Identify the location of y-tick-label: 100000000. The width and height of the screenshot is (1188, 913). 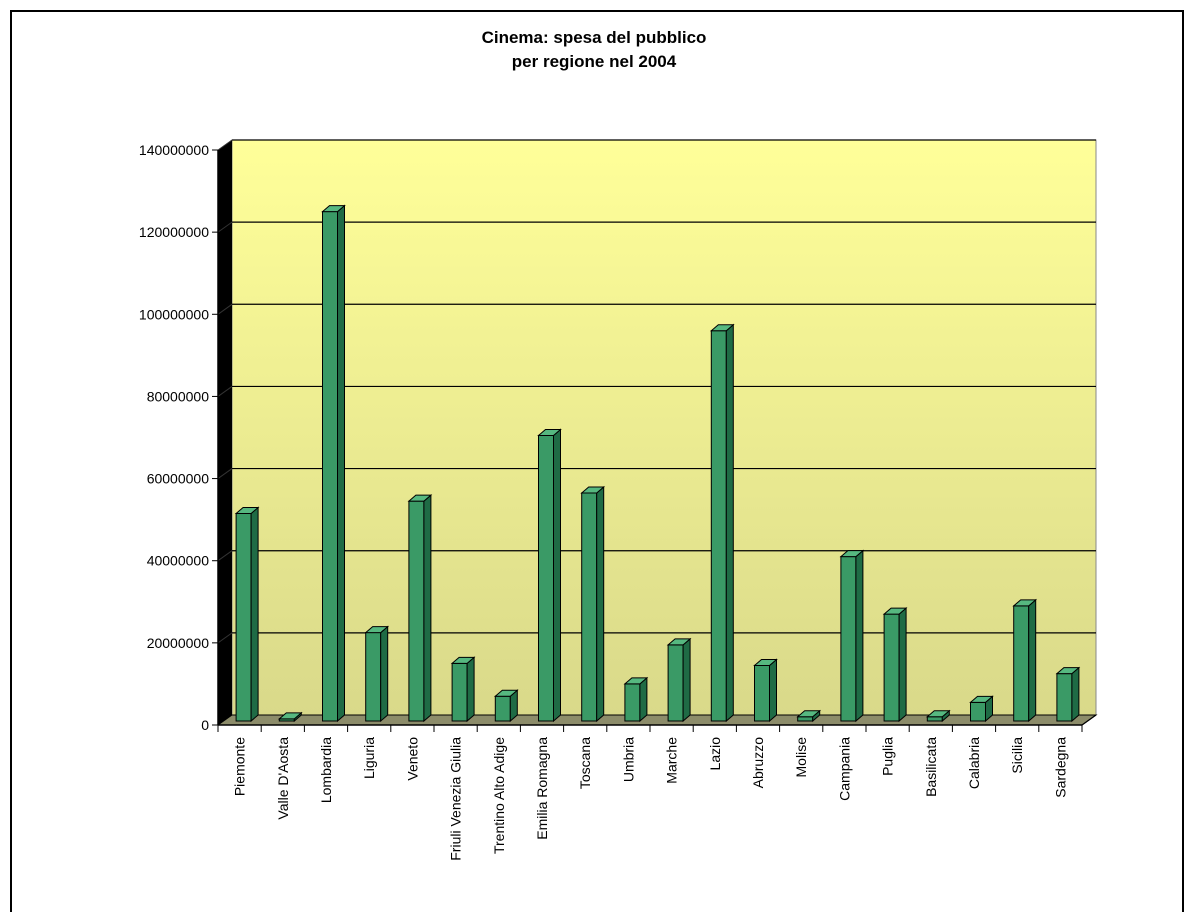
(174, 314).